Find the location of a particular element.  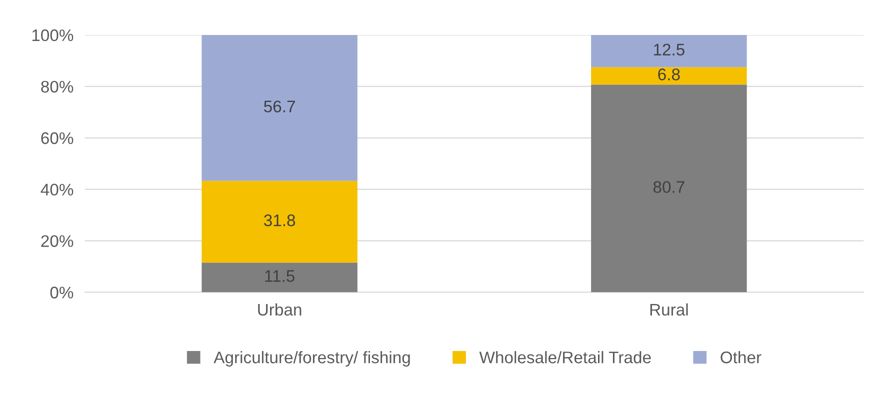

data-label: 56.7 is located at coordinates (279, 106).